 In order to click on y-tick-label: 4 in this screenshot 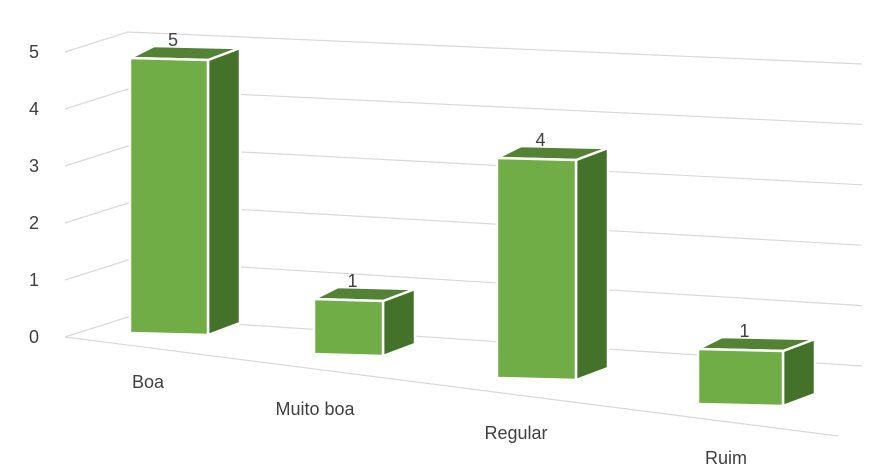, I will do `click(34, 109)`.